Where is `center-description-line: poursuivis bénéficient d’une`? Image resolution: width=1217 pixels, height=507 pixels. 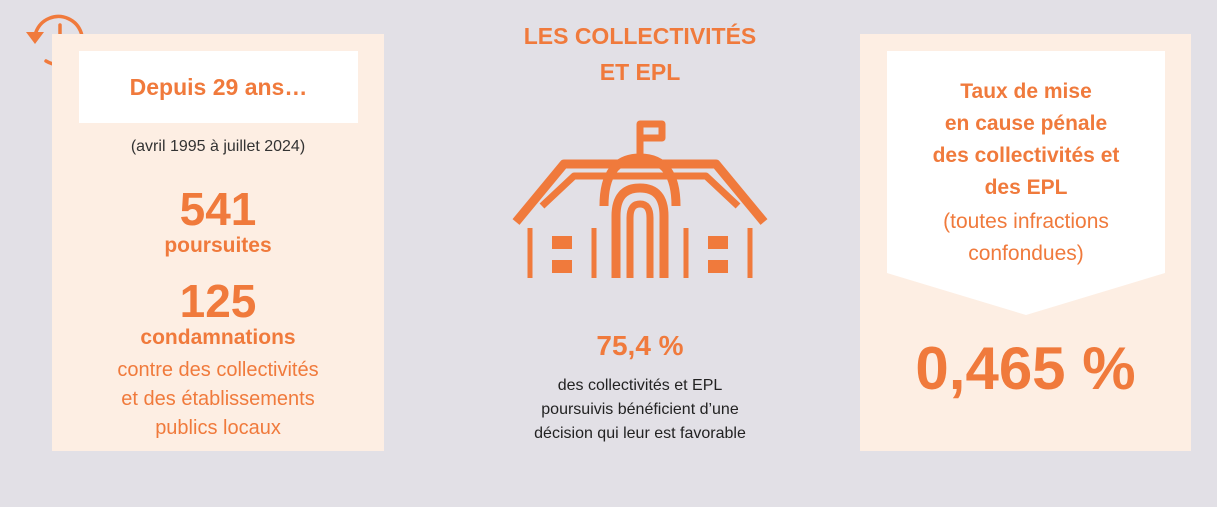 center-description-line: poursuivis bénéficient d’une is located at coordinates (640, 409).